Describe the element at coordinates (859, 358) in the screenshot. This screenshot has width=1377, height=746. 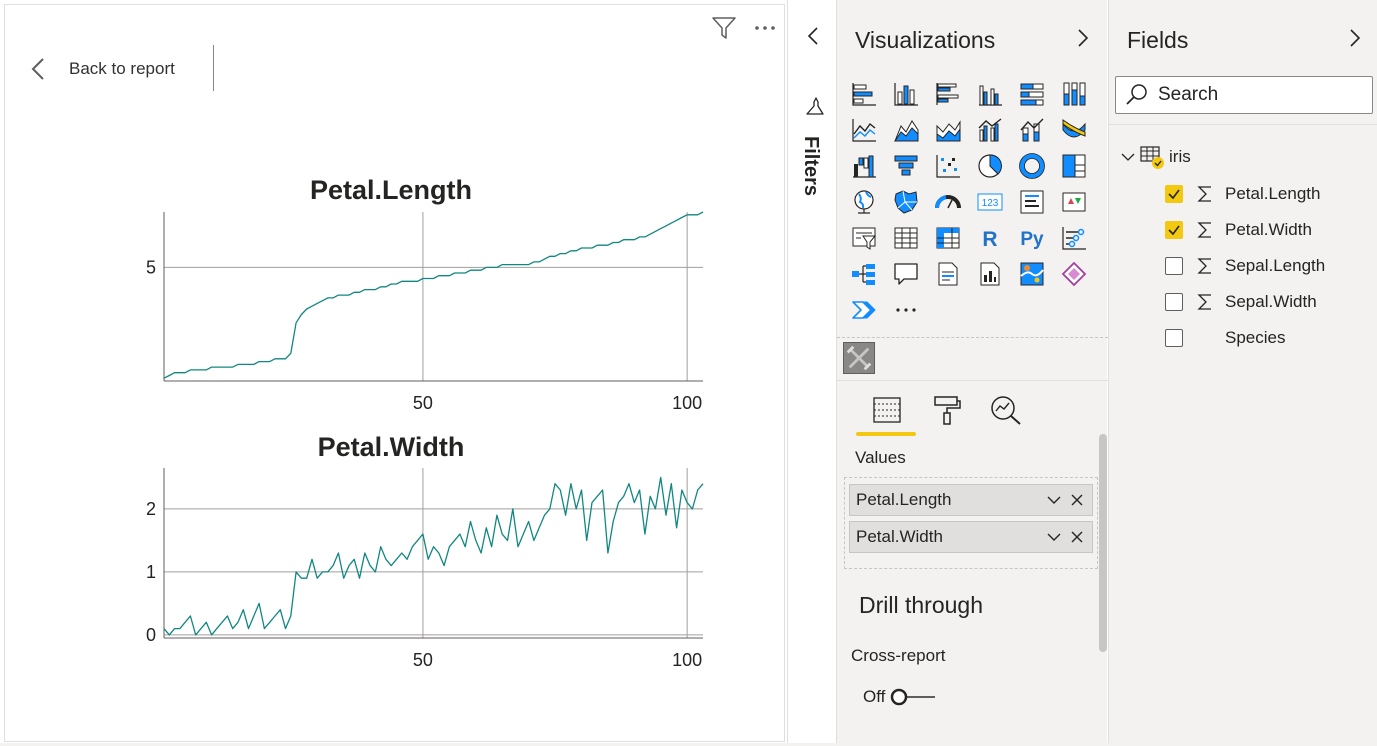
I see `custom-visual-icon` at that location.